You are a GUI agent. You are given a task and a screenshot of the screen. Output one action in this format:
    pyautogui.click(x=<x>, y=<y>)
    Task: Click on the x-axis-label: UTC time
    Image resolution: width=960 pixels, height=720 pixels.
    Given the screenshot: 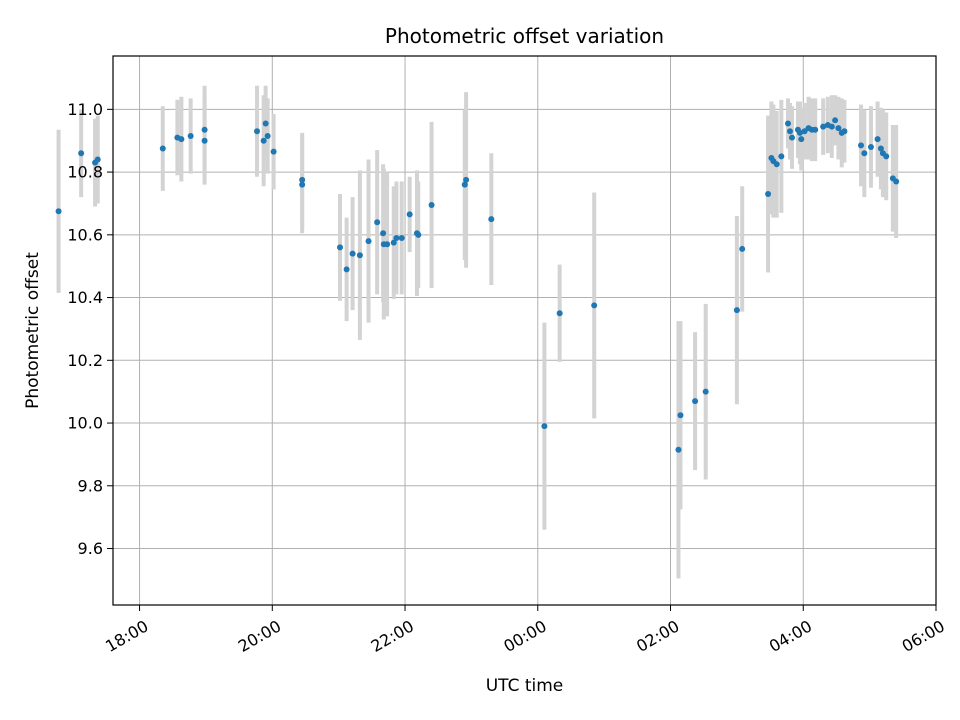 What is the action you would take?
    pyautogui.click(x=525, y=686)
    